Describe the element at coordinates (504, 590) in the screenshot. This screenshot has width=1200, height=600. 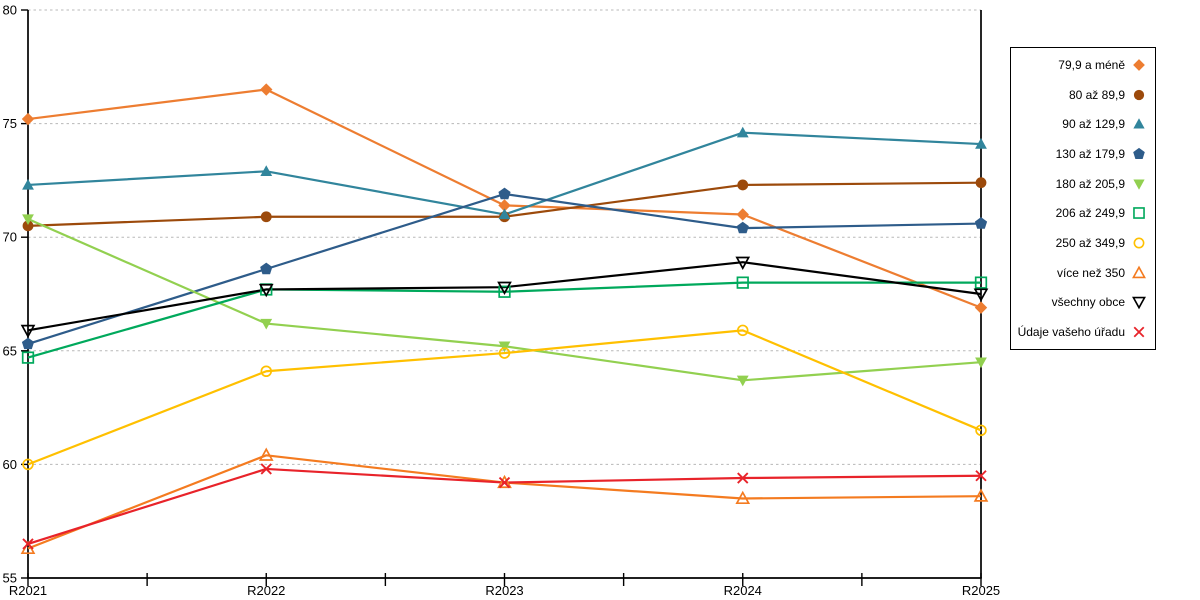
I see `x-tick-label: R2023` at that location.